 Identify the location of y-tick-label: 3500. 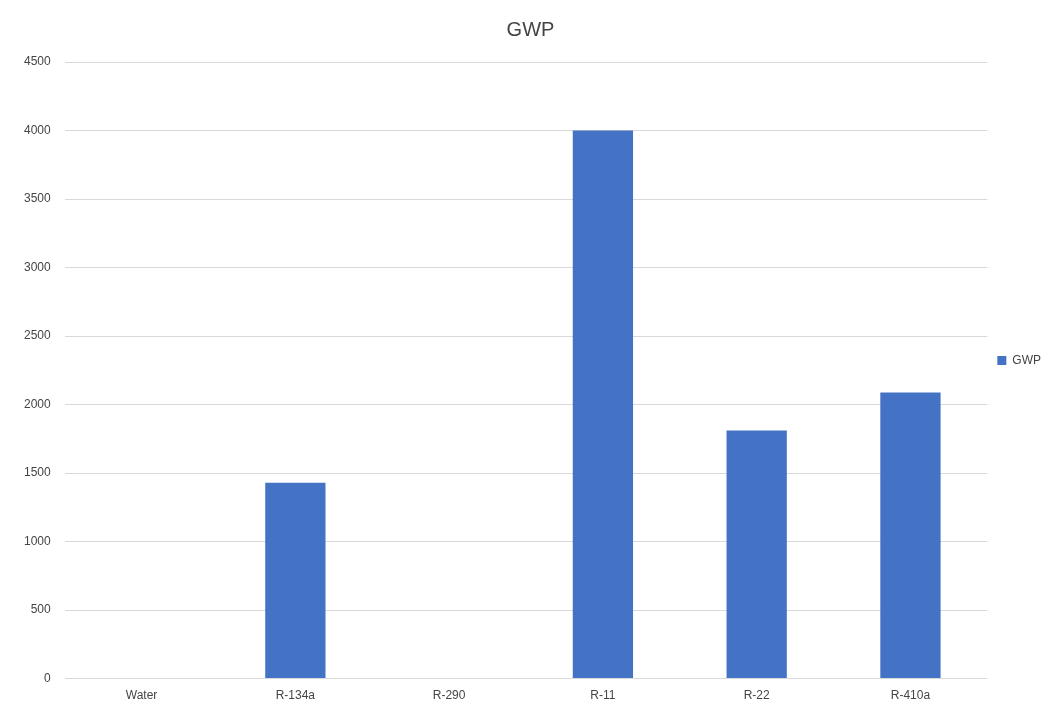
(37, 198).